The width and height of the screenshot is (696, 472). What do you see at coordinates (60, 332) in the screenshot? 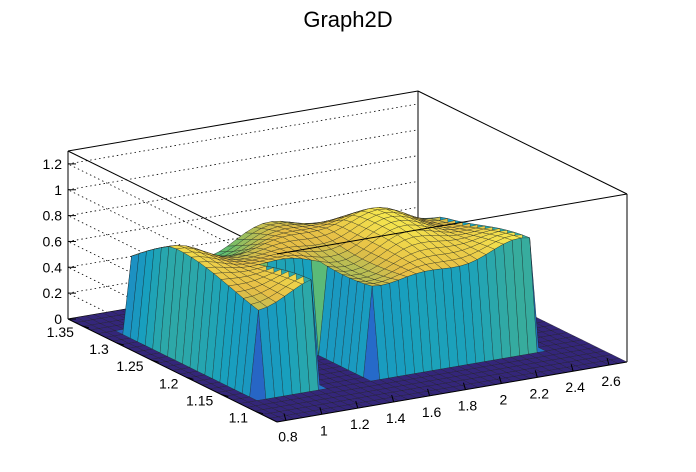
I see `y-tick-label: 1.35` at bounding box center [60, 332].